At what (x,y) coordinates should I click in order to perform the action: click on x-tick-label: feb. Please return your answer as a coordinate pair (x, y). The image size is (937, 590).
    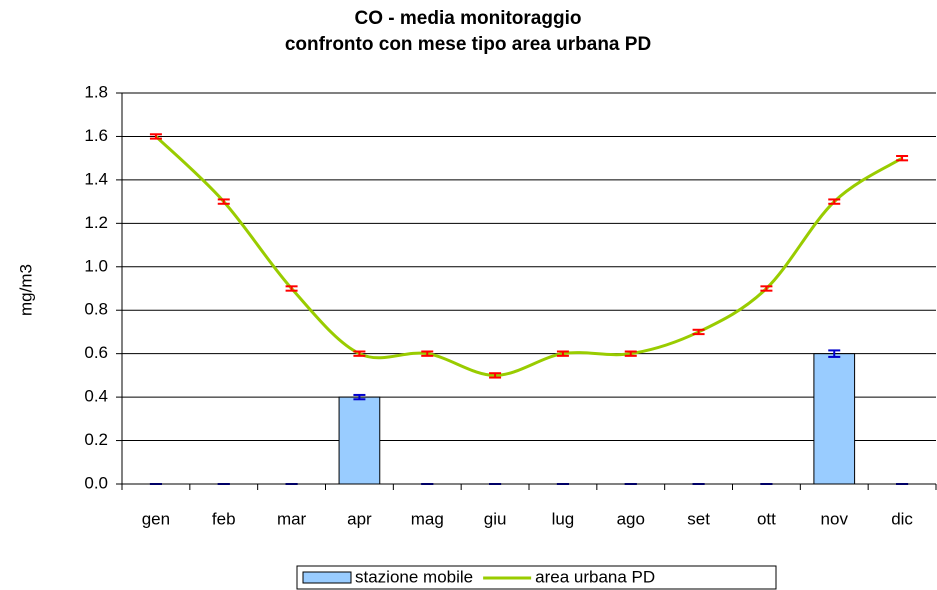
    Looking at the image, I should click on (224, 518).